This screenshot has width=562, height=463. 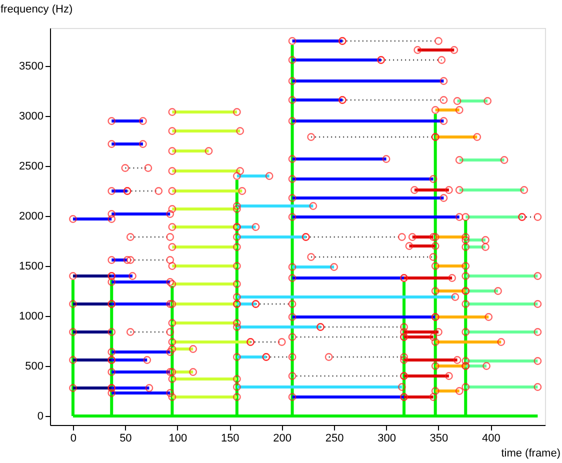 I want to click on y-tick-label: 3500, so click(x=31, y=66).